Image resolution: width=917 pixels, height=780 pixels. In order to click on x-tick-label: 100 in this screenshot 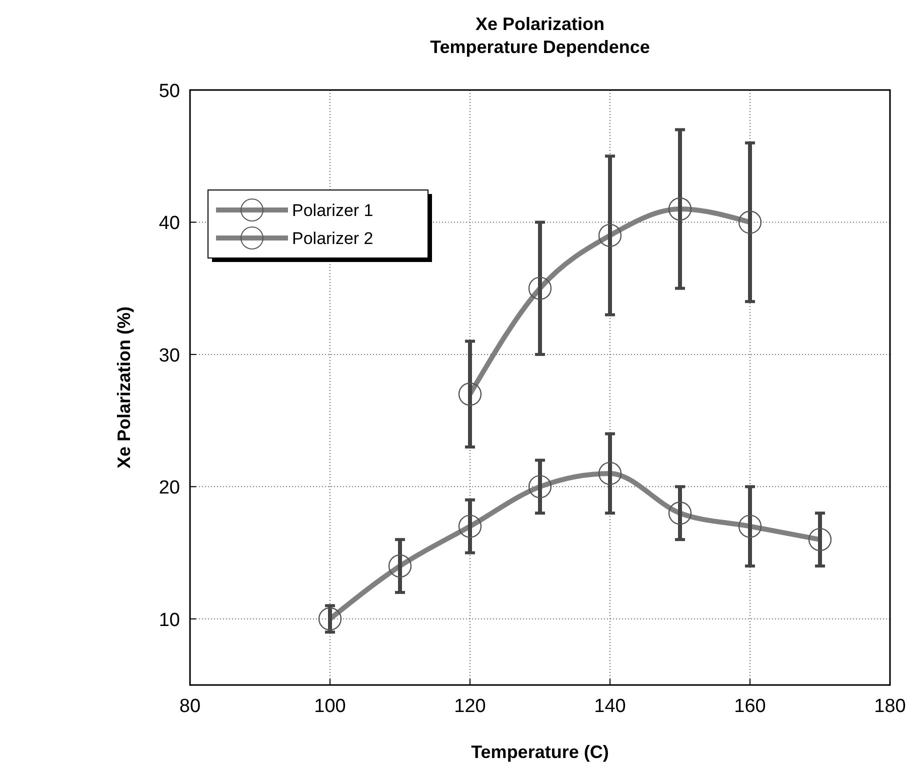, I will do `click(330, 706)`.